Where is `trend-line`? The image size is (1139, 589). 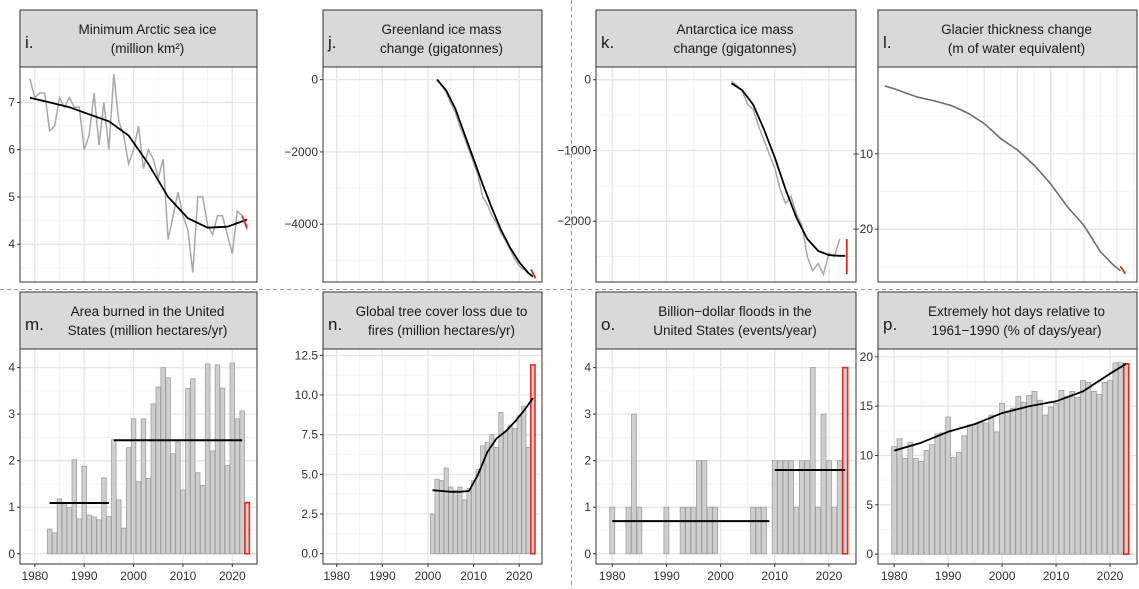 trend-line is located at coordinates (483, 445).